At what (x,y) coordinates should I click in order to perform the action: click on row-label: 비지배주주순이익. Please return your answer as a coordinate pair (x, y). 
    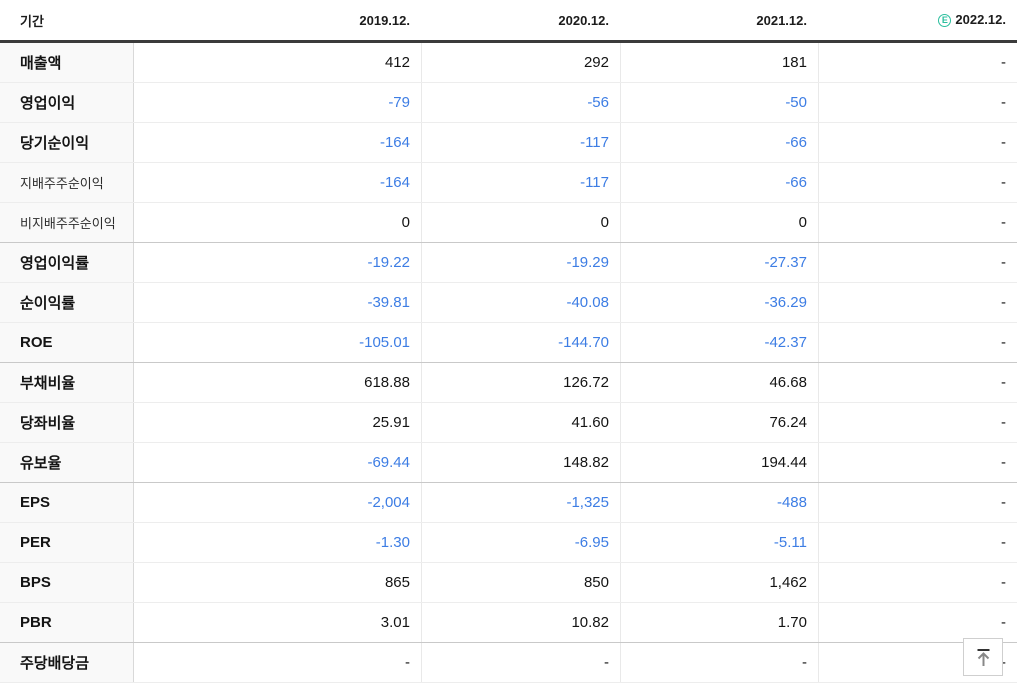
    Looking at the image, I should click on (67, 222).